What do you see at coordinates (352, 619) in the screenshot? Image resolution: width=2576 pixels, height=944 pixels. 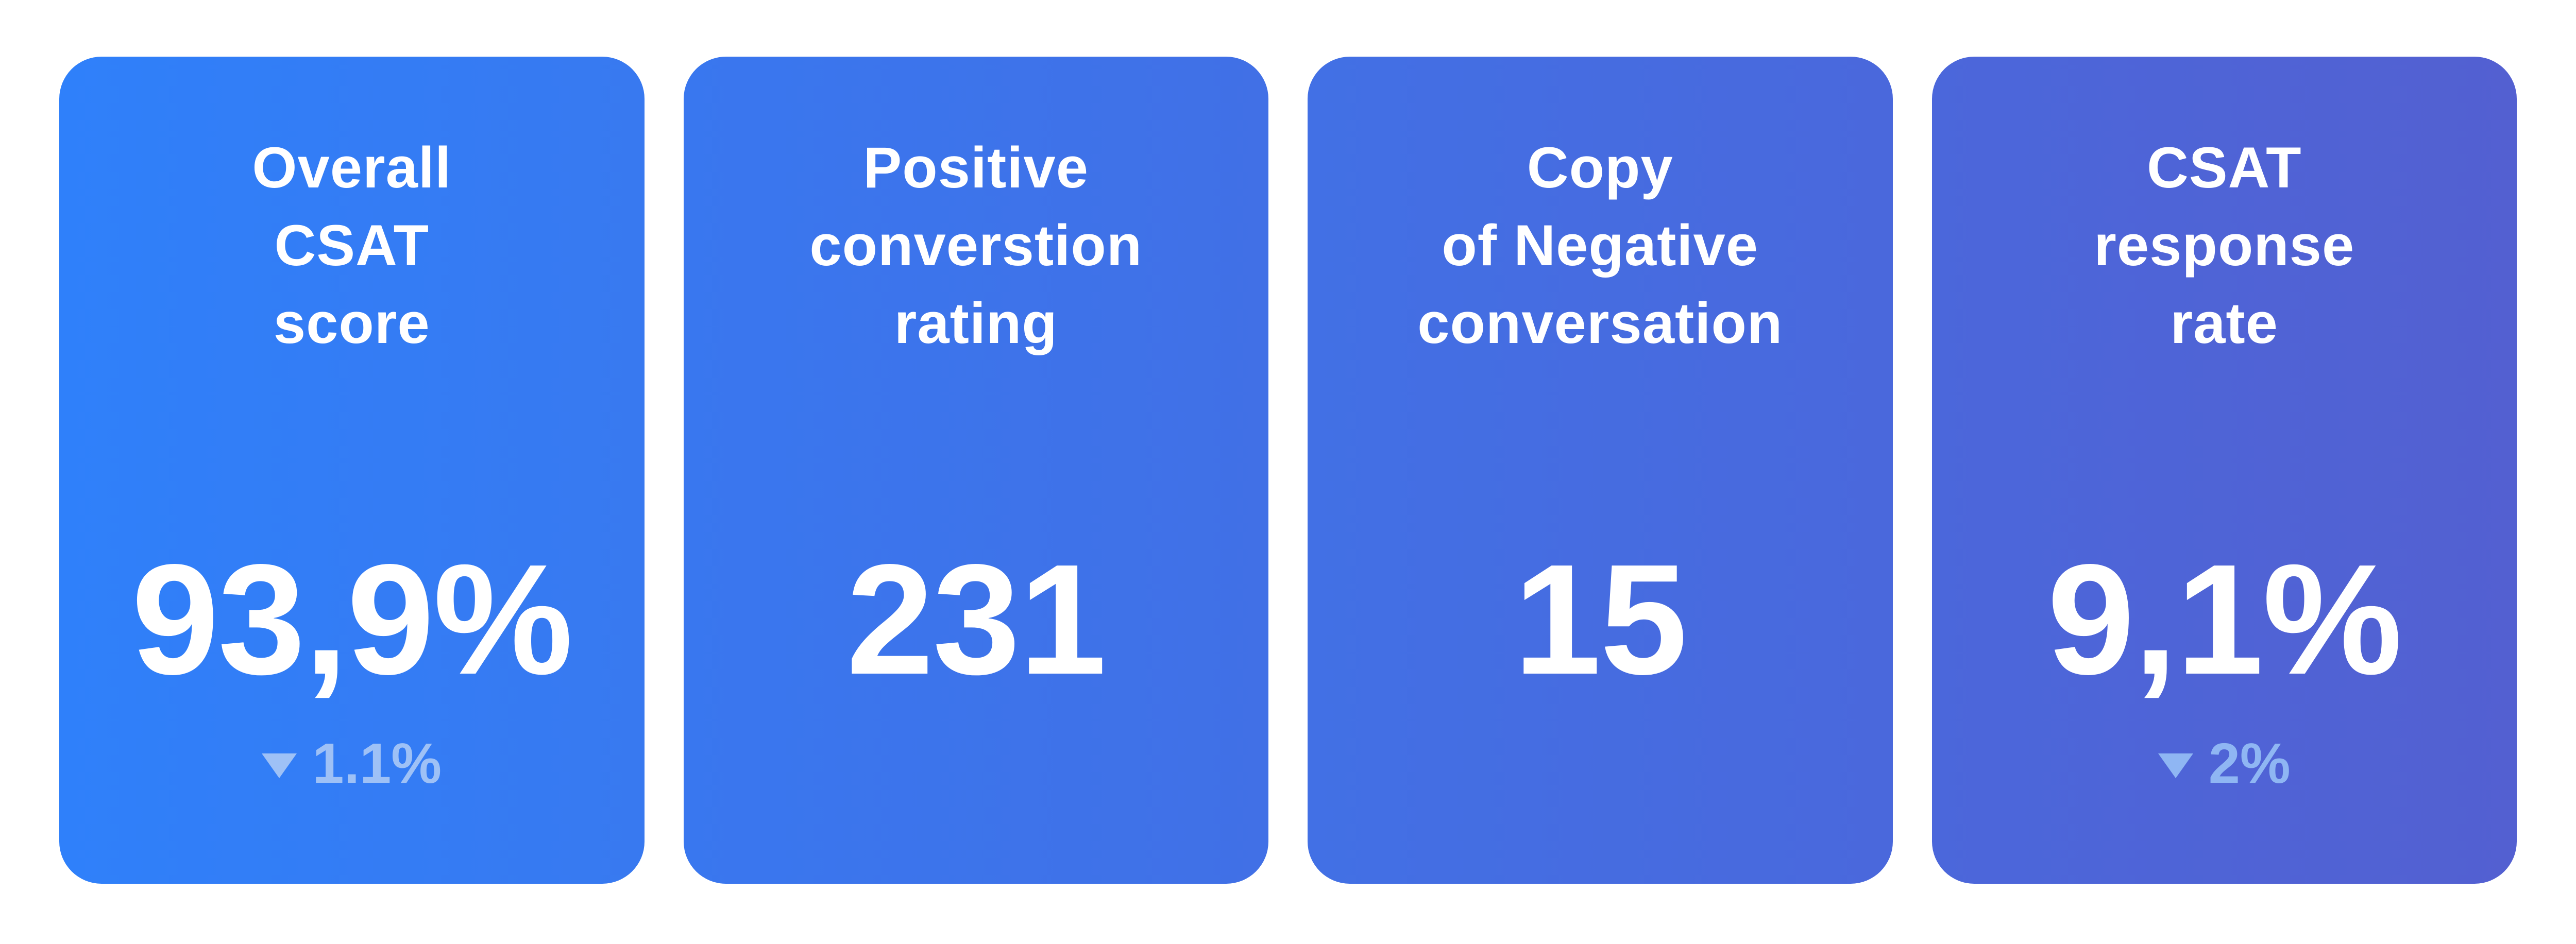 I see `card-value: 93,9%` at bounding box center [352, 619].